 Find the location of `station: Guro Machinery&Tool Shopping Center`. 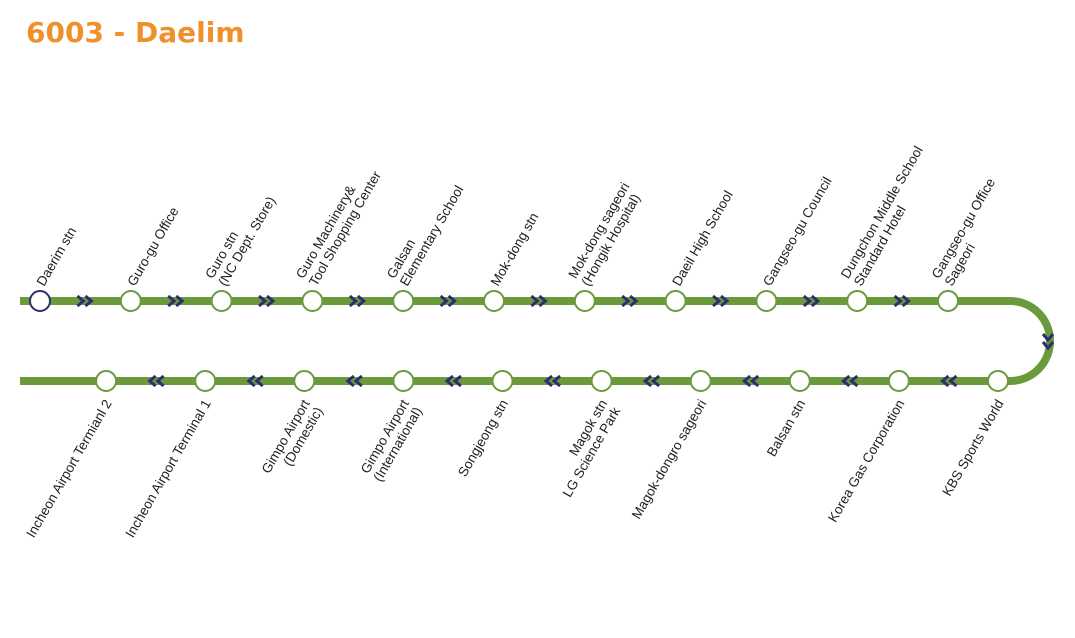

station: Guro Machinery&Tool Shopping Center is located at coordinates (338, 236).